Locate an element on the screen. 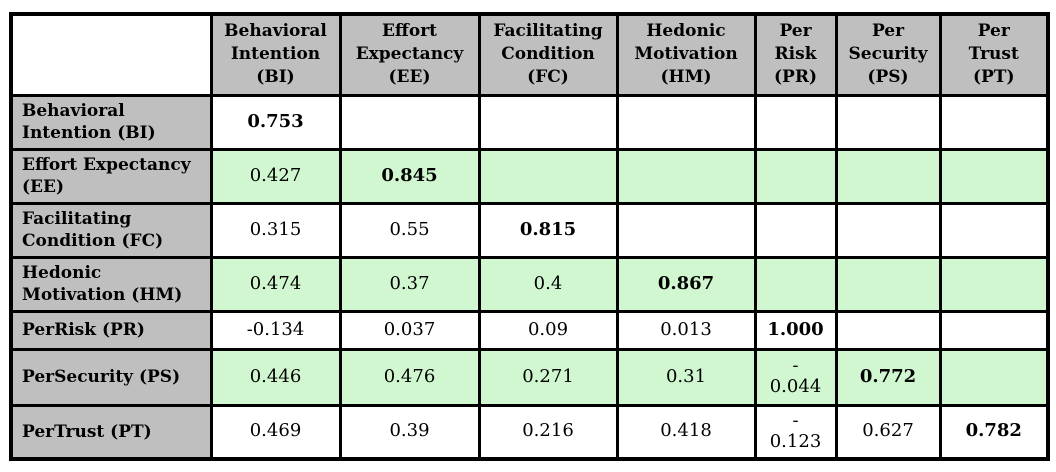  matrix-cell-2-0: 0.315 is located at coordinates (275, 230).